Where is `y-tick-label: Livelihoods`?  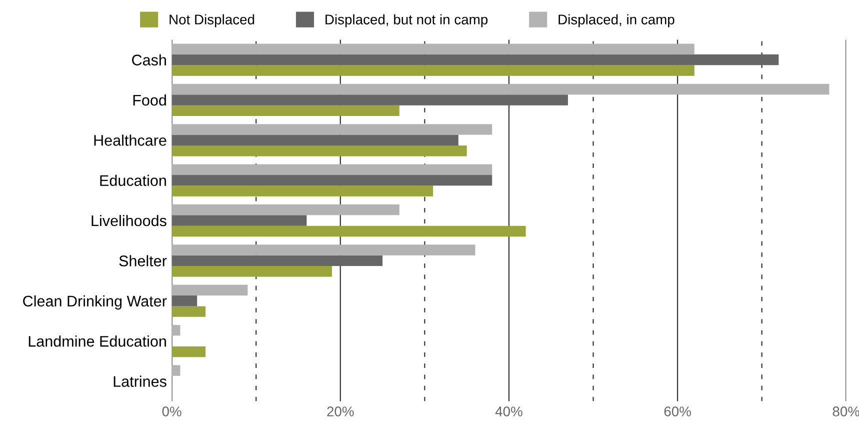 y-tick-label: Livelihoods is located at coordinates (129, 220).